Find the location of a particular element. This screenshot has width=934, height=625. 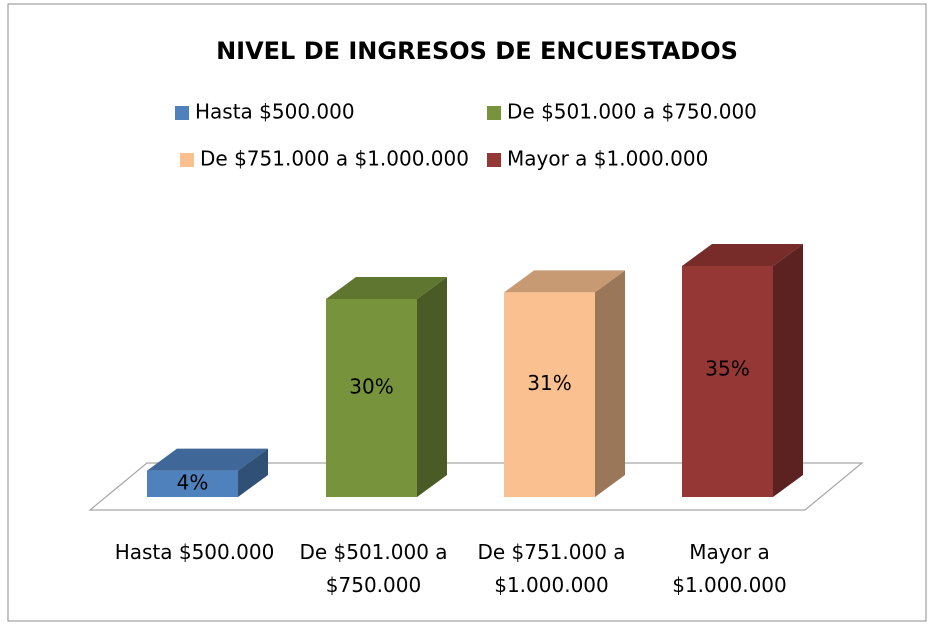

x-tick-label: Mayor a $1.000.000 is located at coordinates (729, 568).